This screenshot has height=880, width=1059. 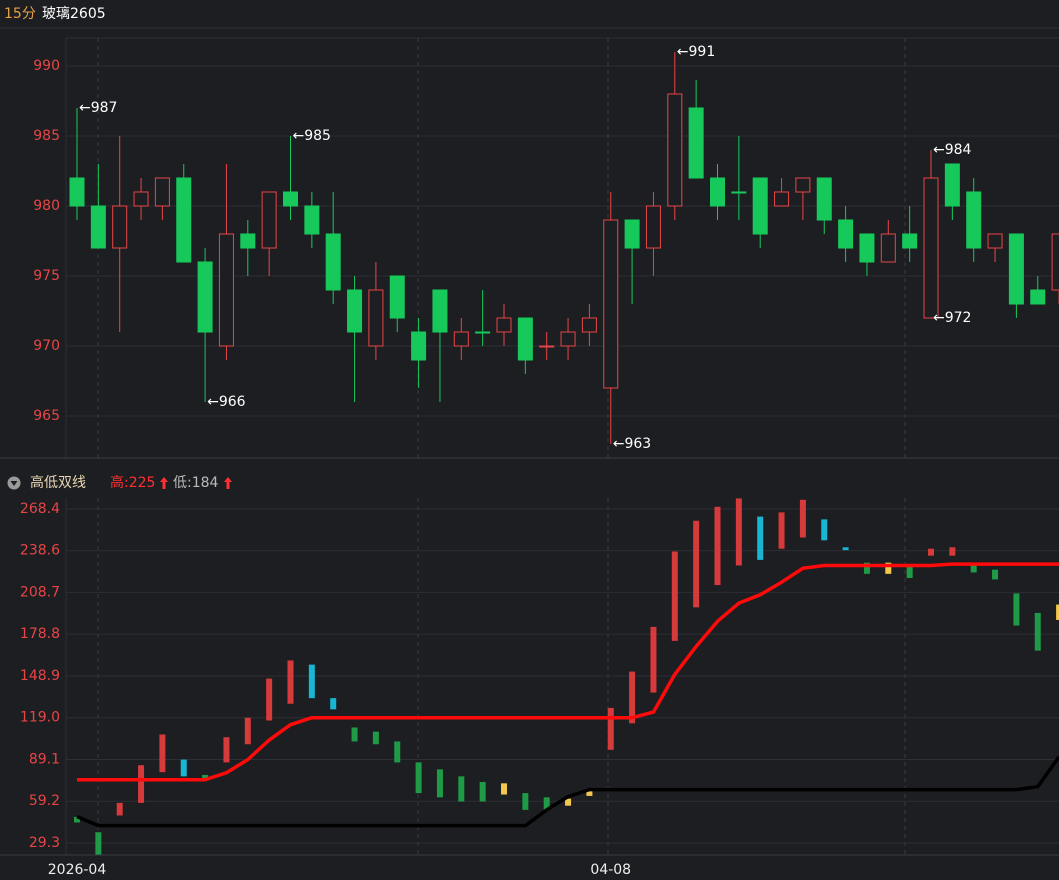 What do you see at coordinates (46, 276) in the screenshot?
I see `y-tick-label: 975` at bounding box center [46, 276].